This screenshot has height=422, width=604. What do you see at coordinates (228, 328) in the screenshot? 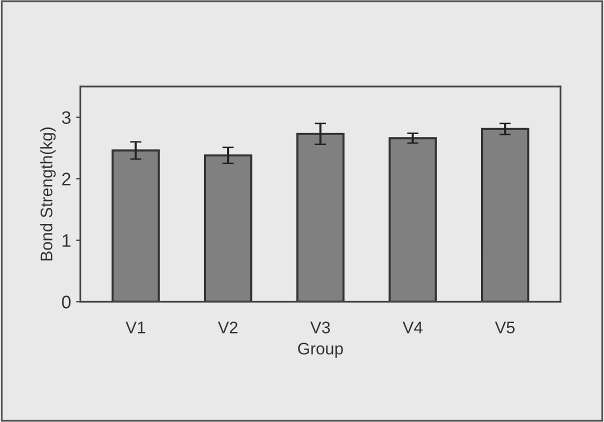
I see `x-tick-label: V2` at bounding box center [228, 328].